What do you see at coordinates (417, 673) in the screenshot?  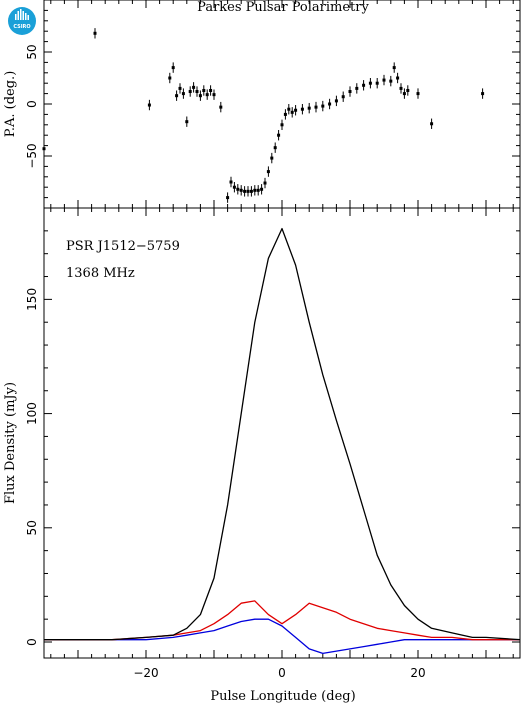 I see `x-tick-label: 20` at bounding box center [417, 673].